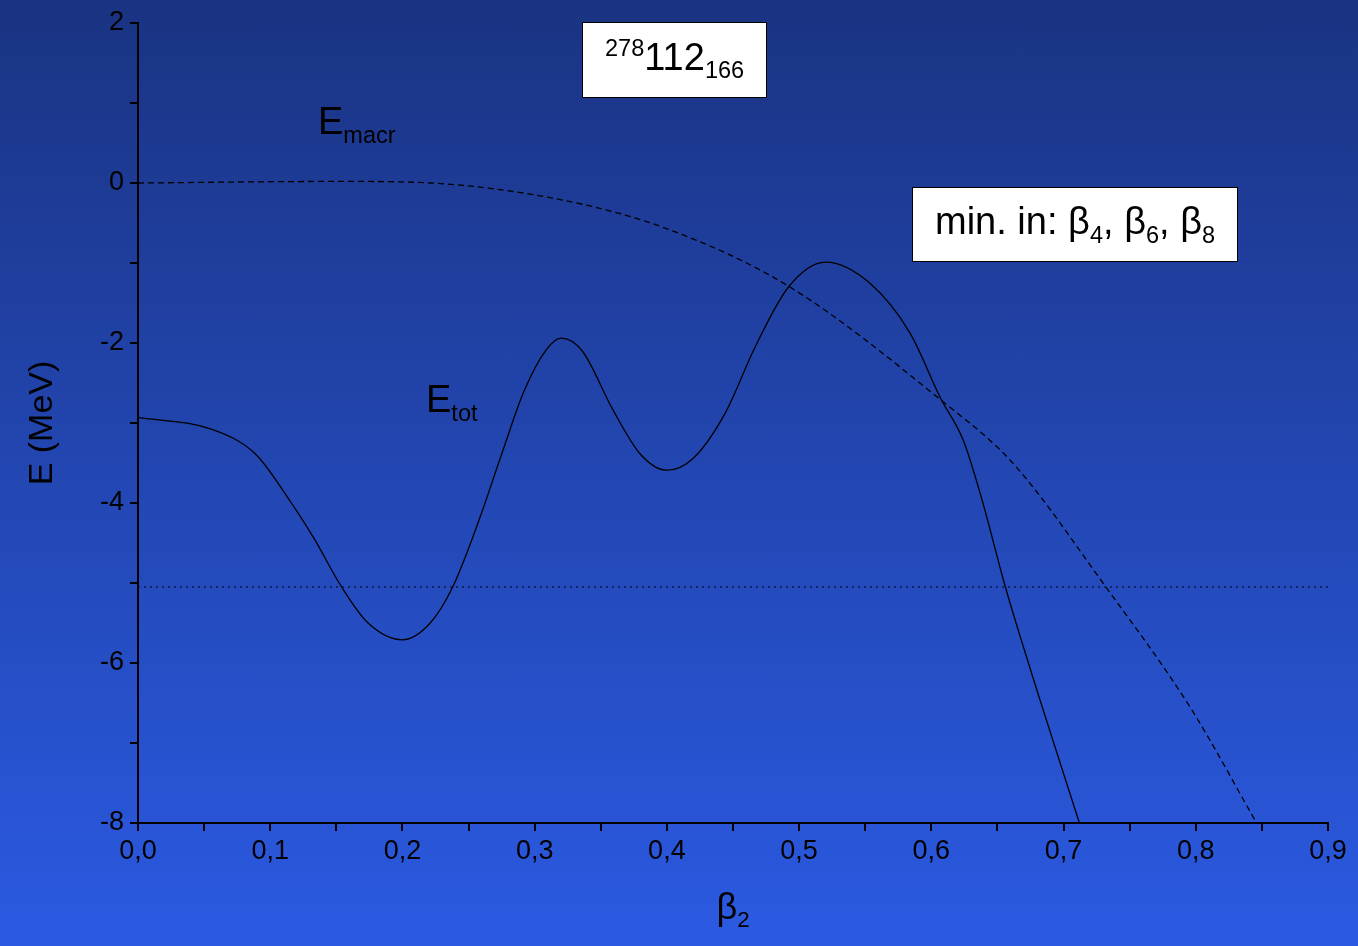 This screenshot has height=946, width=1358. Describe the element at coordinates (534, 849) in the screenshot. I see `x-tick-label: 0,3` at that location.